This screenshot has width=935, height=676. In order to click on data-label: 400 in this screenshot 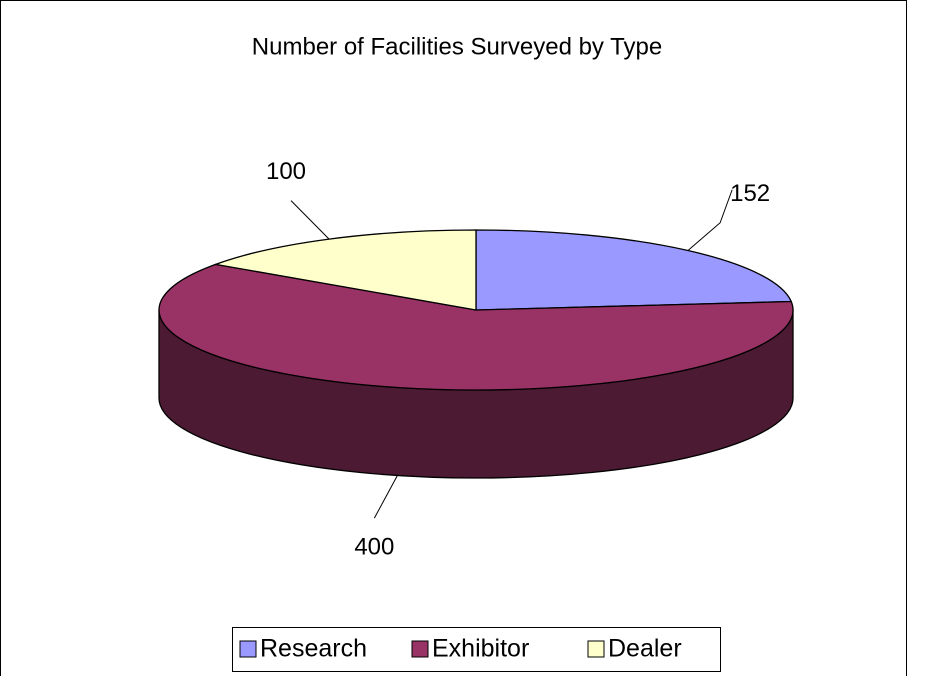, I will do `click(374, 547)`.